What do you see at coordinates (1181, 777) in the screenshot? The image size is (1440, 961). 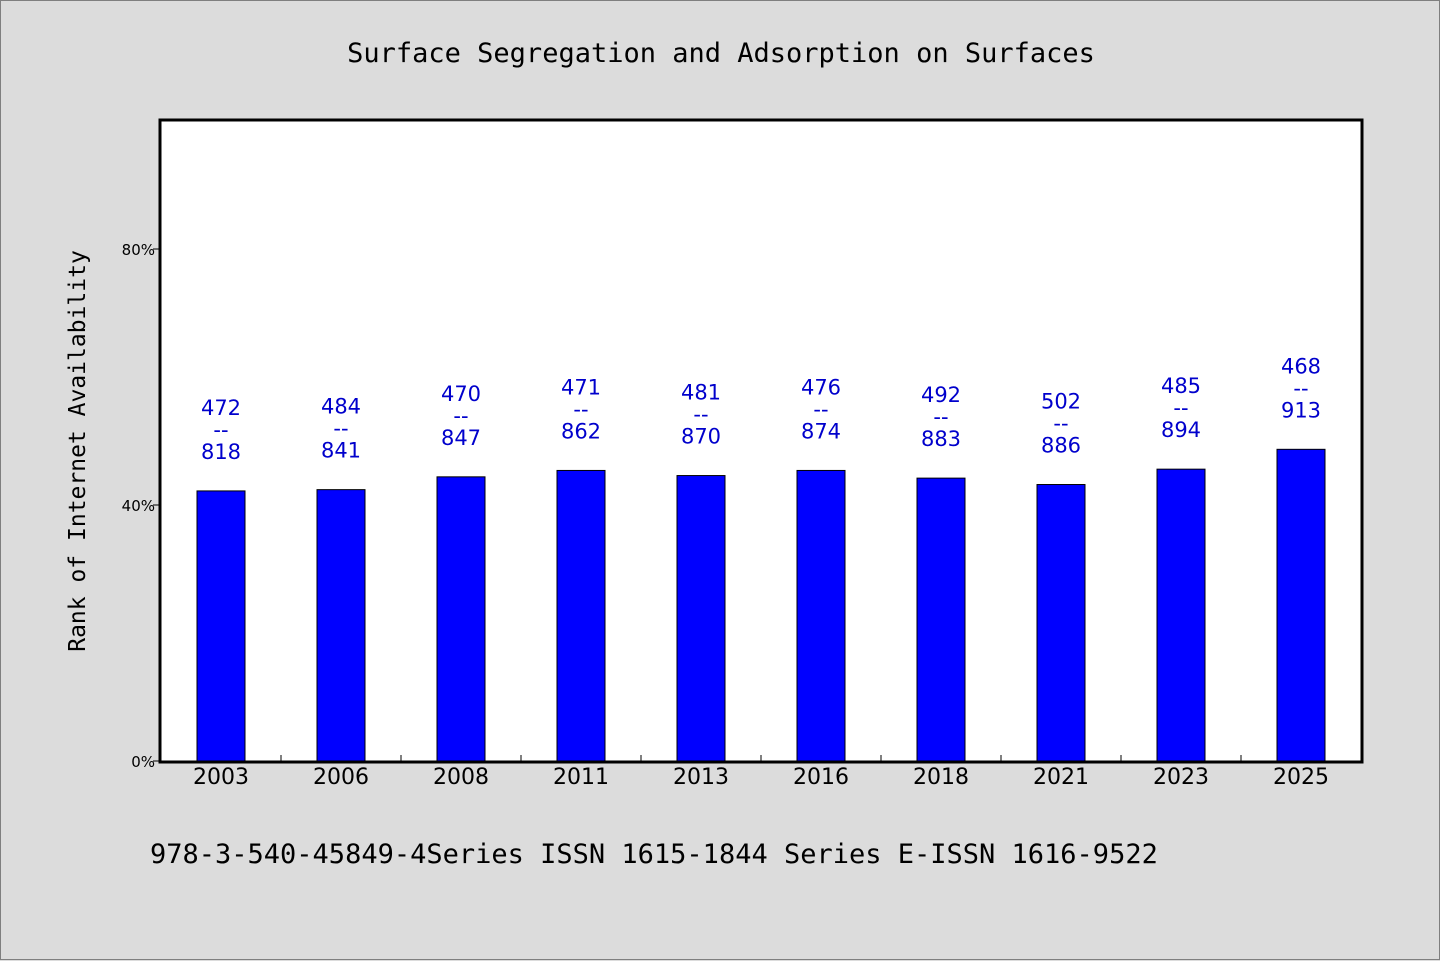 I see `x-tick-label: 2023` at bounding box center [1181, 777].